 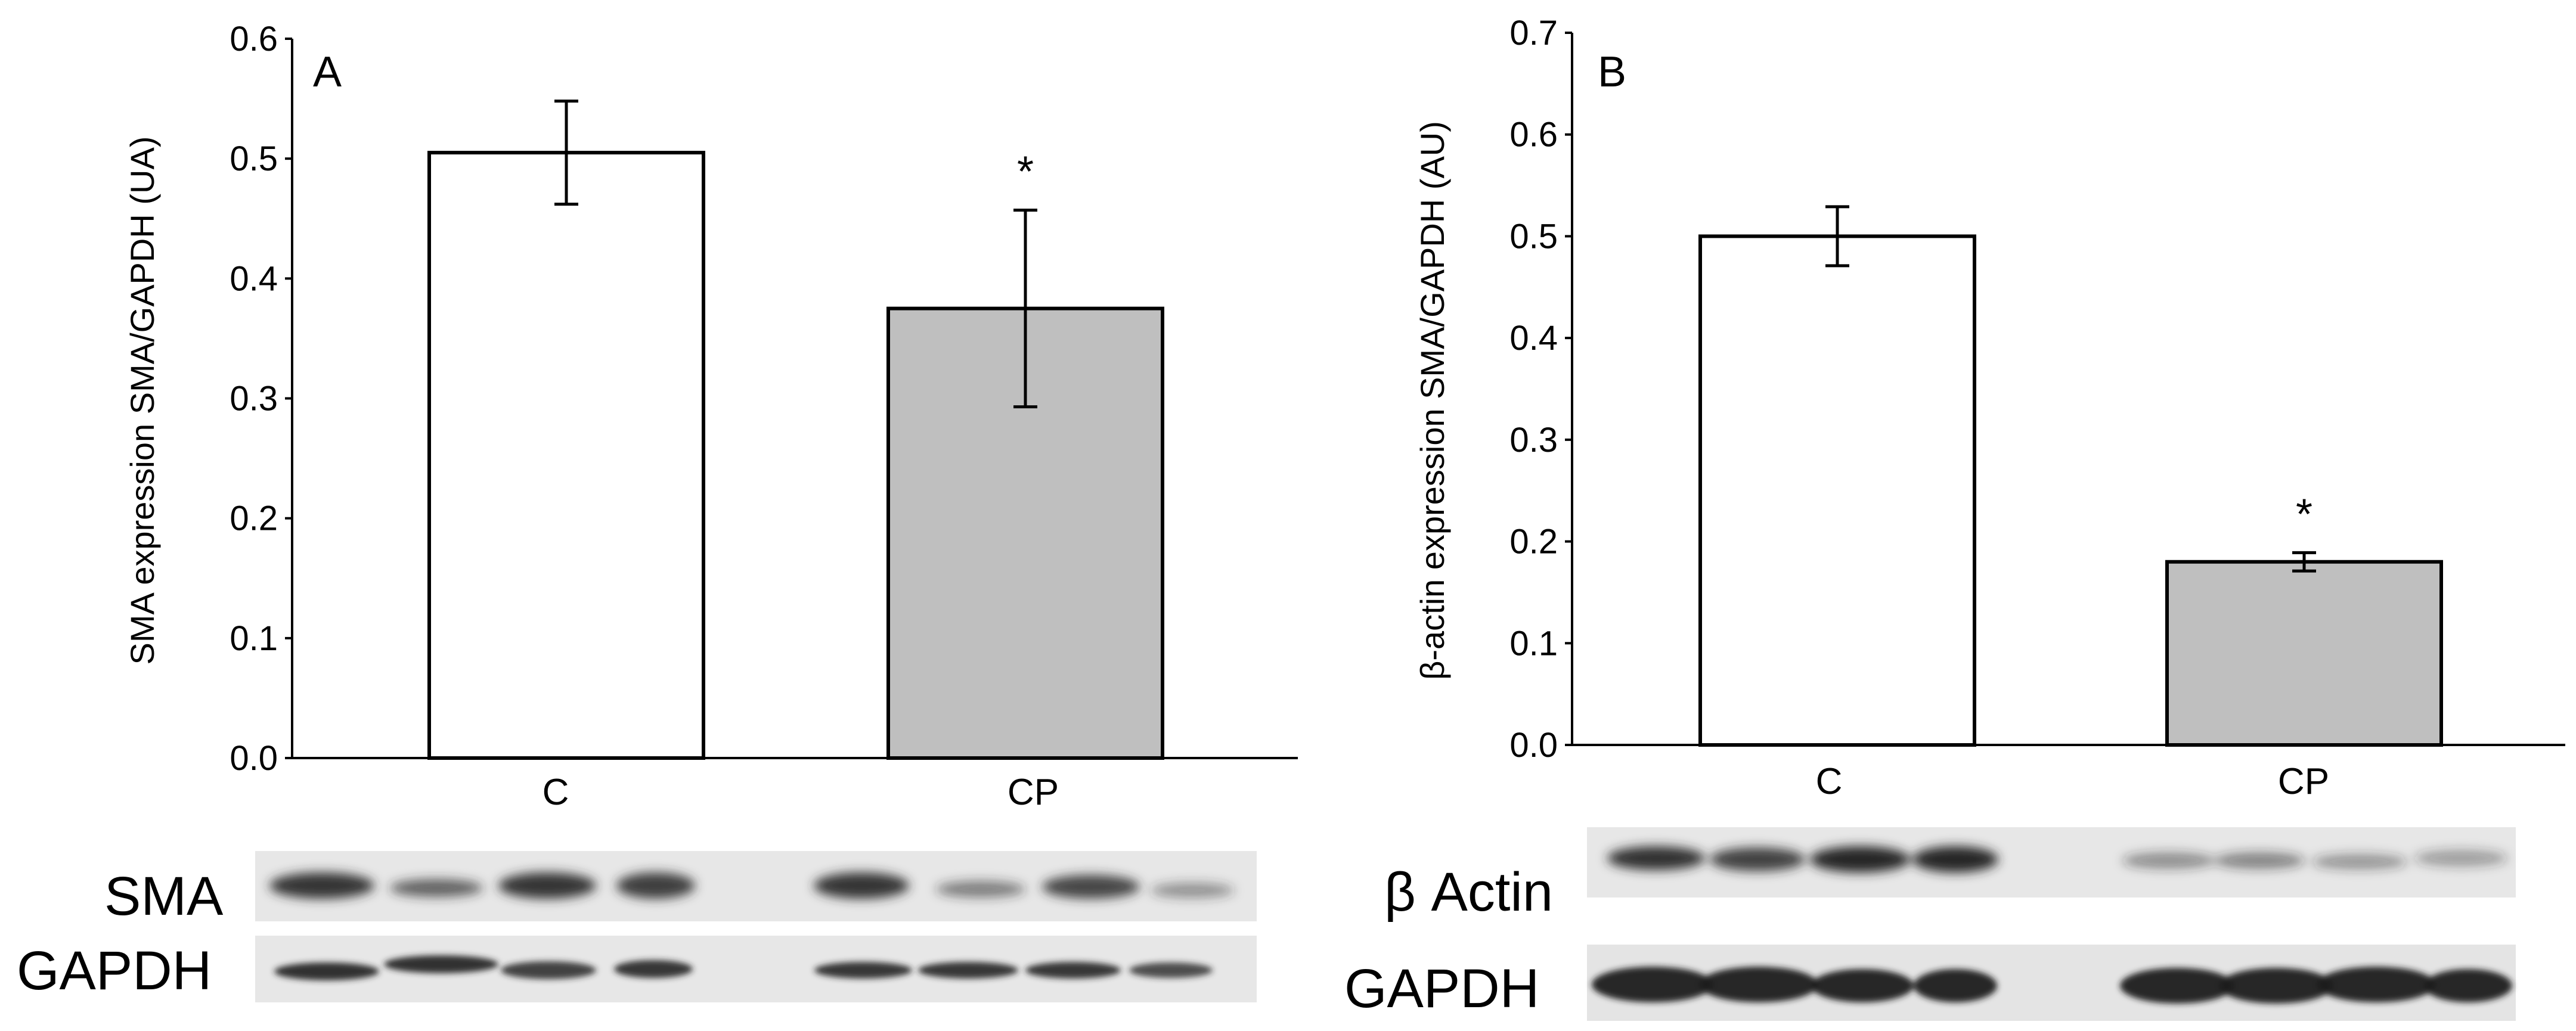 What do you see at coordinates (756, 886) in the screenshot?
I see `blot-a-sma-strip` at bounding box center [756, 886].